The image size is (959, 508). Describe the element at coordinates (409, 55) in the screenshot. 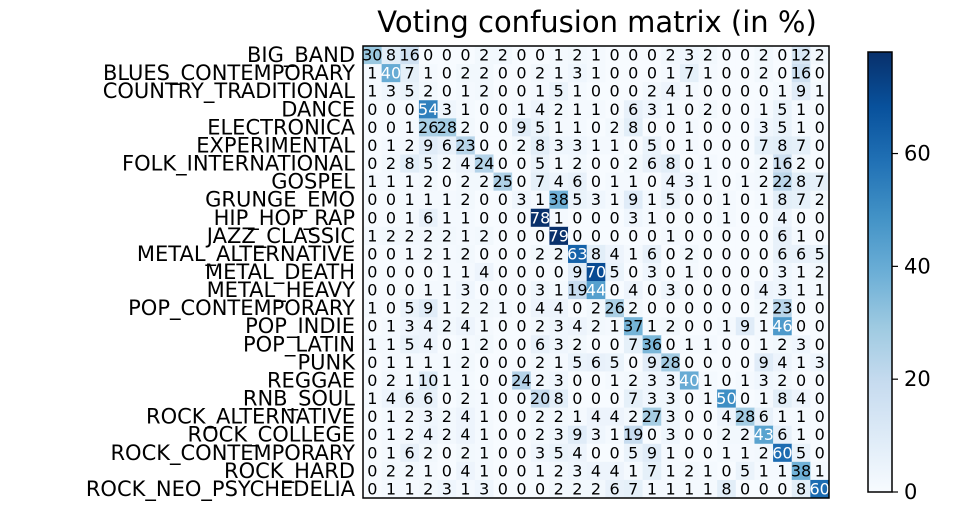

I see `cell-value: 16` at that location.